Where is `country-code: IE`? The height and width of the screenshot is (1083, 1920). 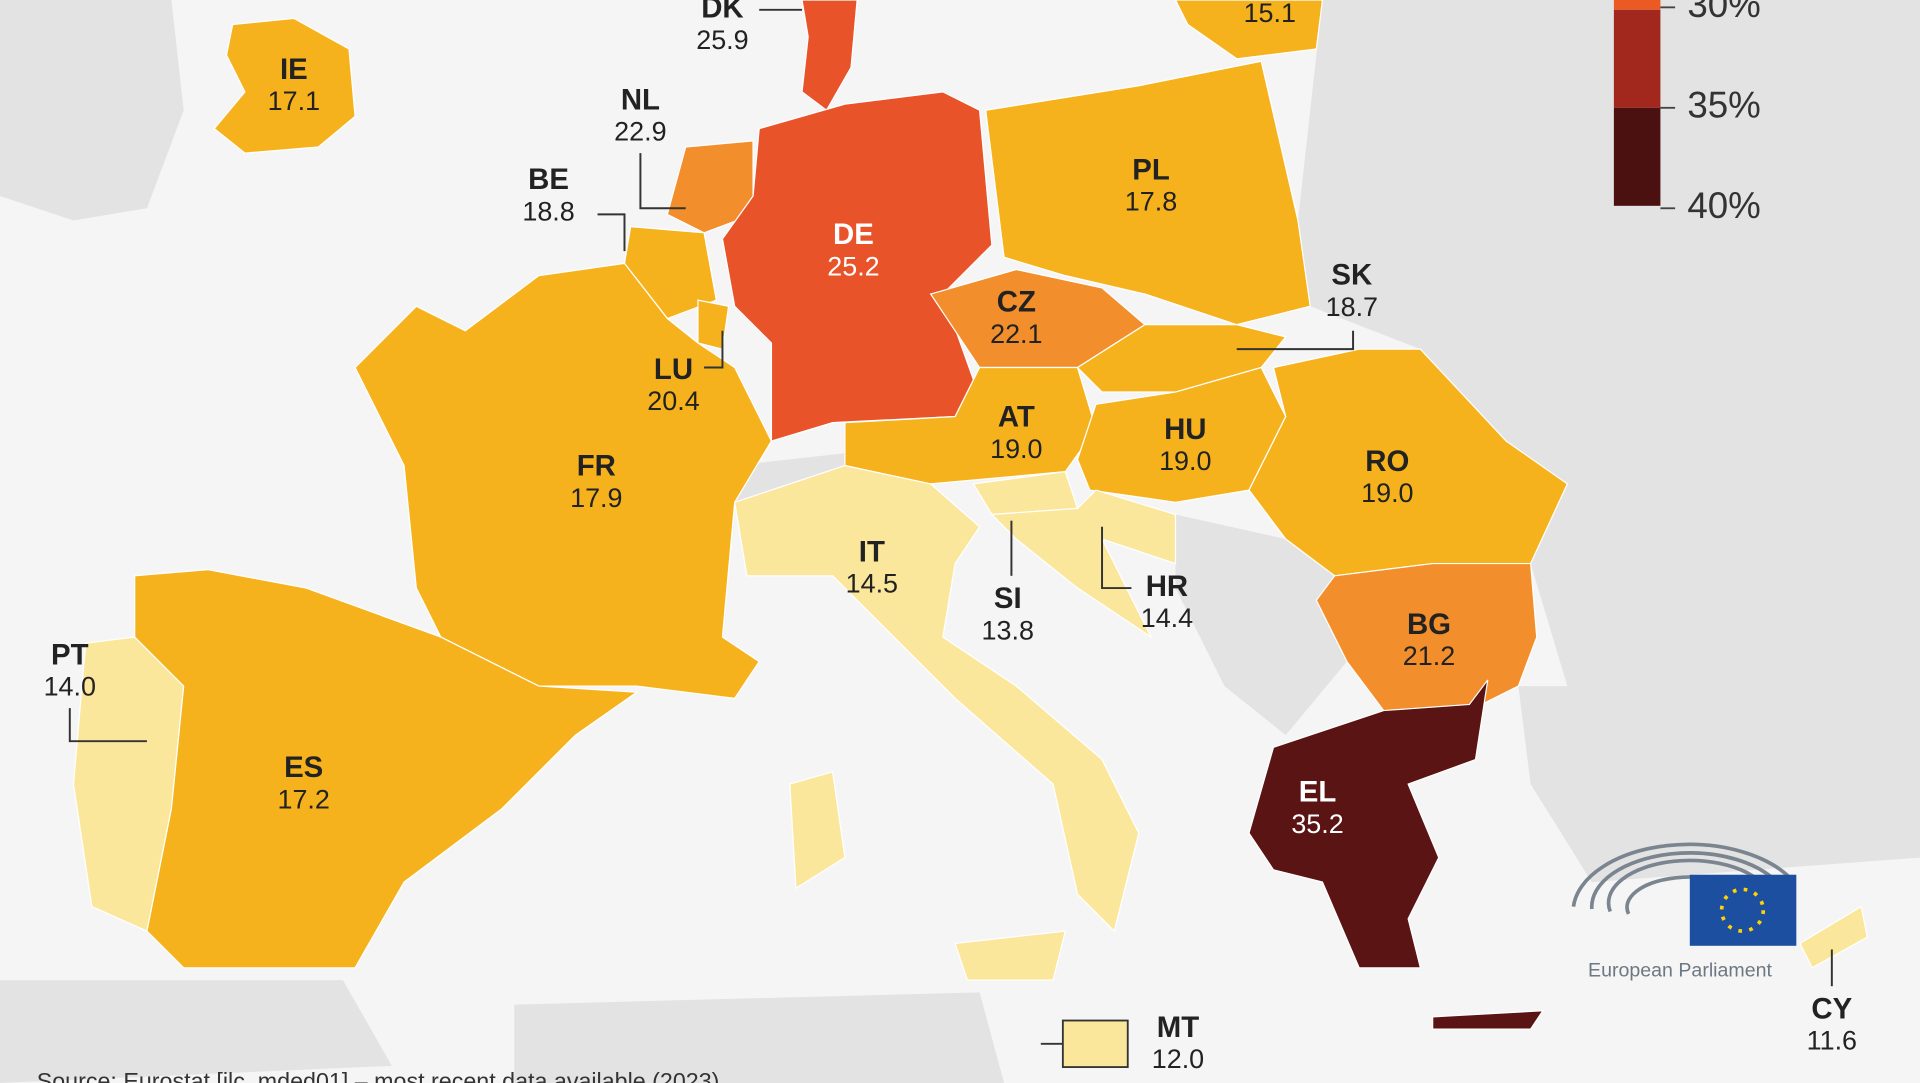 country-code: IE is located at coordinates (294, 69).